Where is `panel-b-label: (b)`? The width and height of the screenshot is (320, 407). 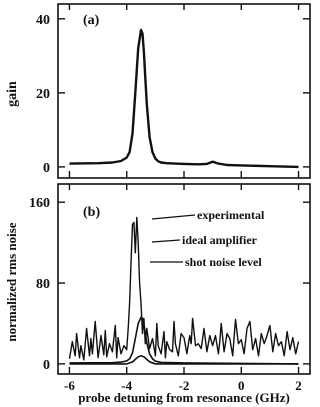
panel-b-label: (b) is located at coordinates (91, 212).